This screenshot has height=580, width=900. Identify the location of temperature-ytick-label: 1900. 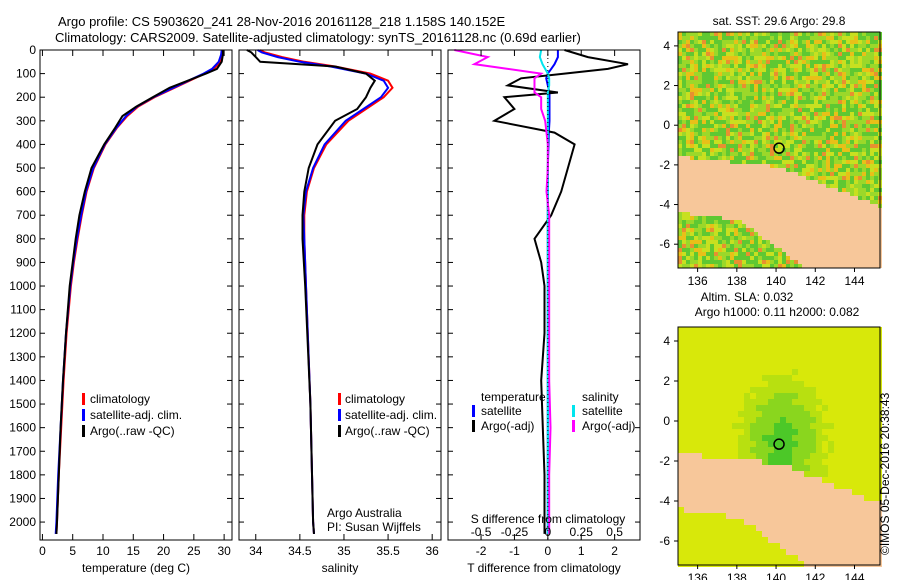
(22, 498).